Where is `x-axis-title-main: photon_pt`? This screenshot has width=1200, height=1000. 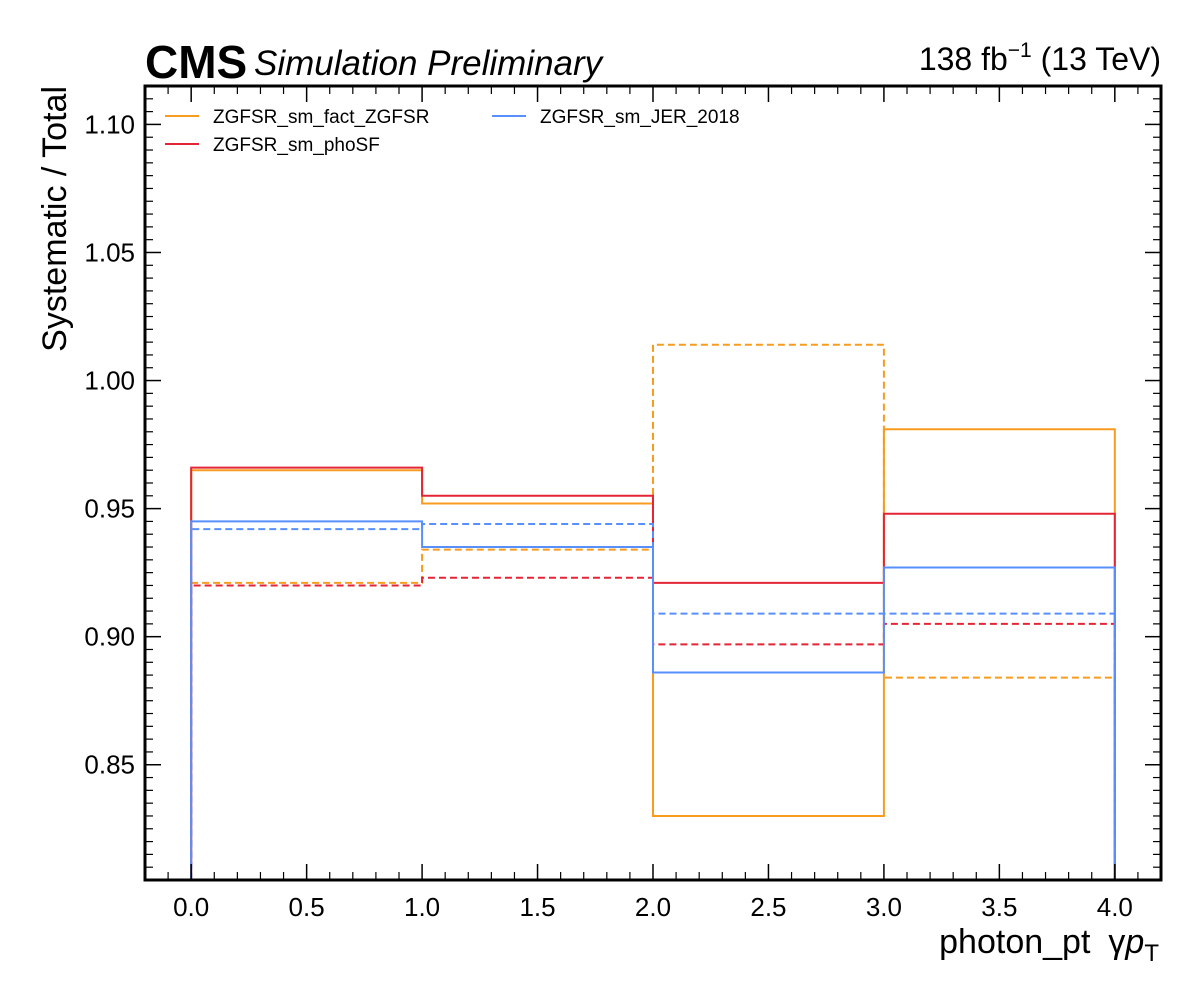 x-axis-title-main: photon_pt is located at coordinates (1015, 942).